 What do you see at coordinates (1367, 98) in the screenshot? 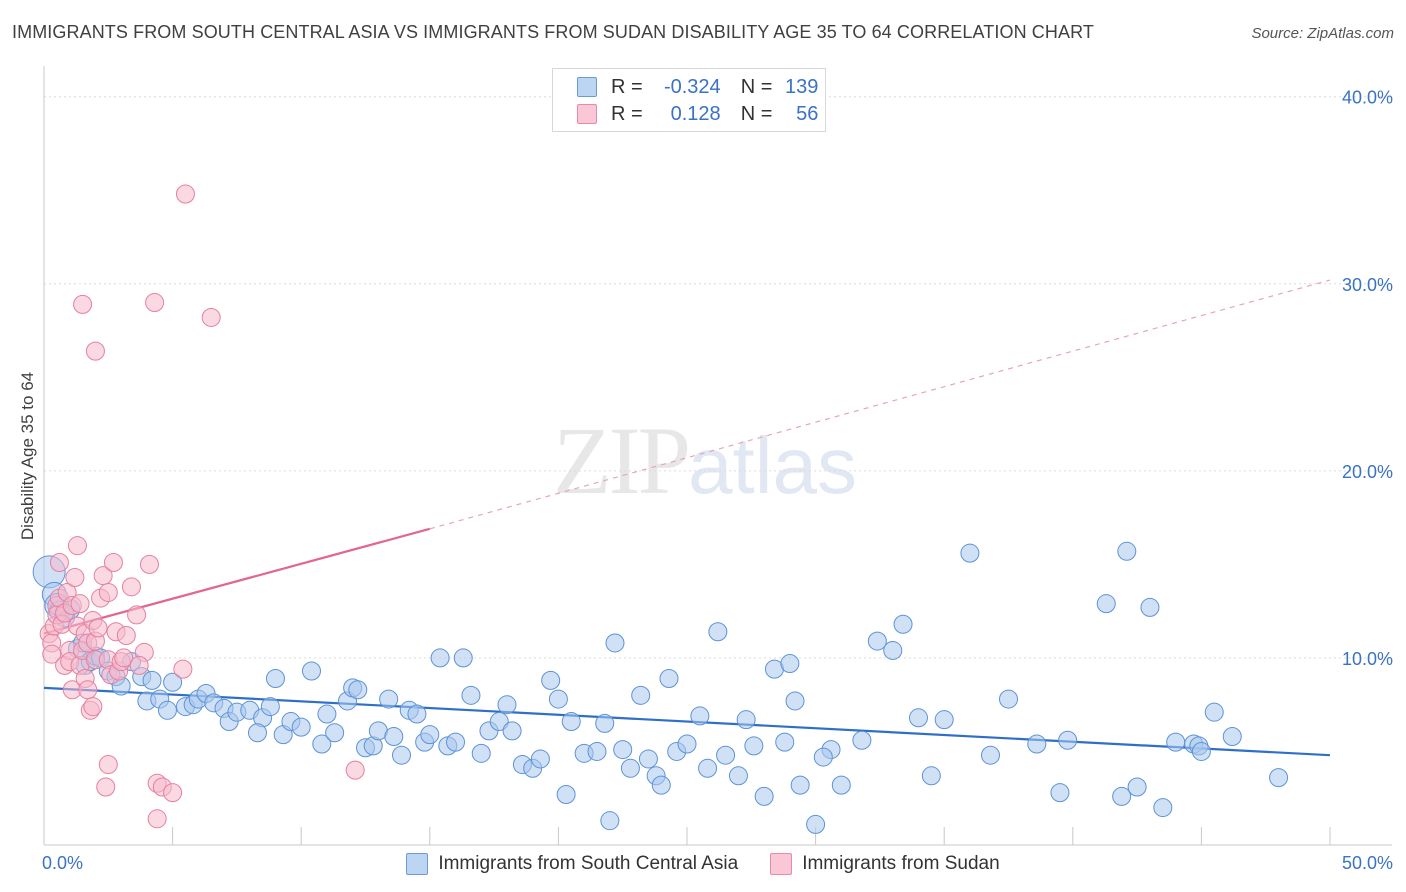
I see `y-tick-label: 40.0%` at bounding box center [1367, 98].